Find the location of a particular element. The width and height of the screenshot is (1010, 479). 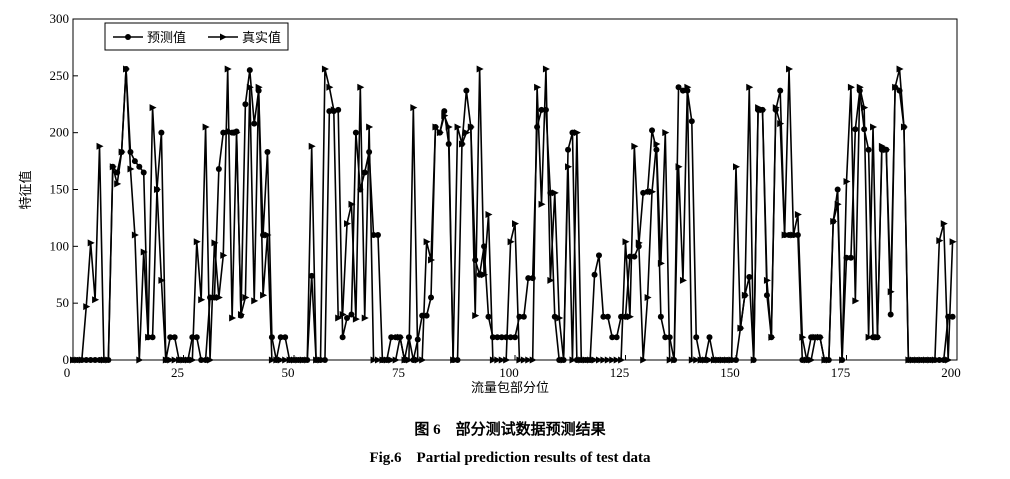

x-tick-label: 0 is located at coordinates (67, 372).